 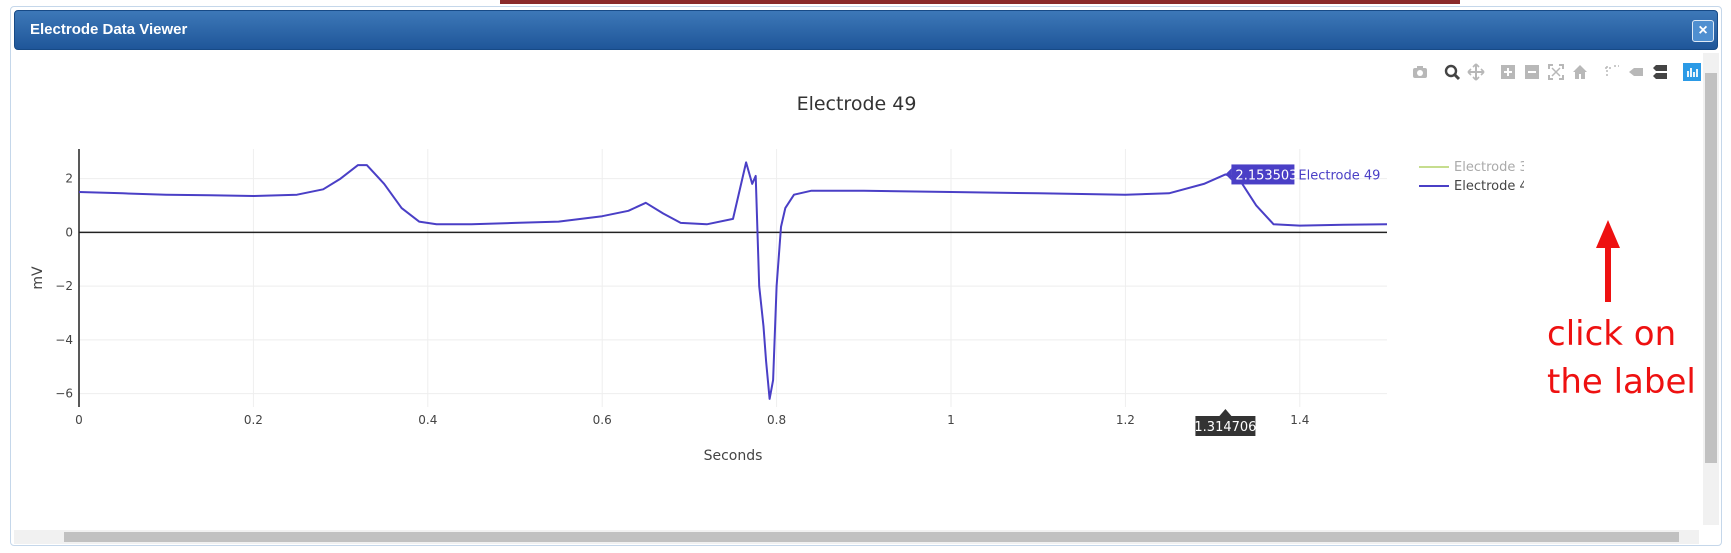 I want to click on plotly-logo-icon, so click(x=1692, y=72).